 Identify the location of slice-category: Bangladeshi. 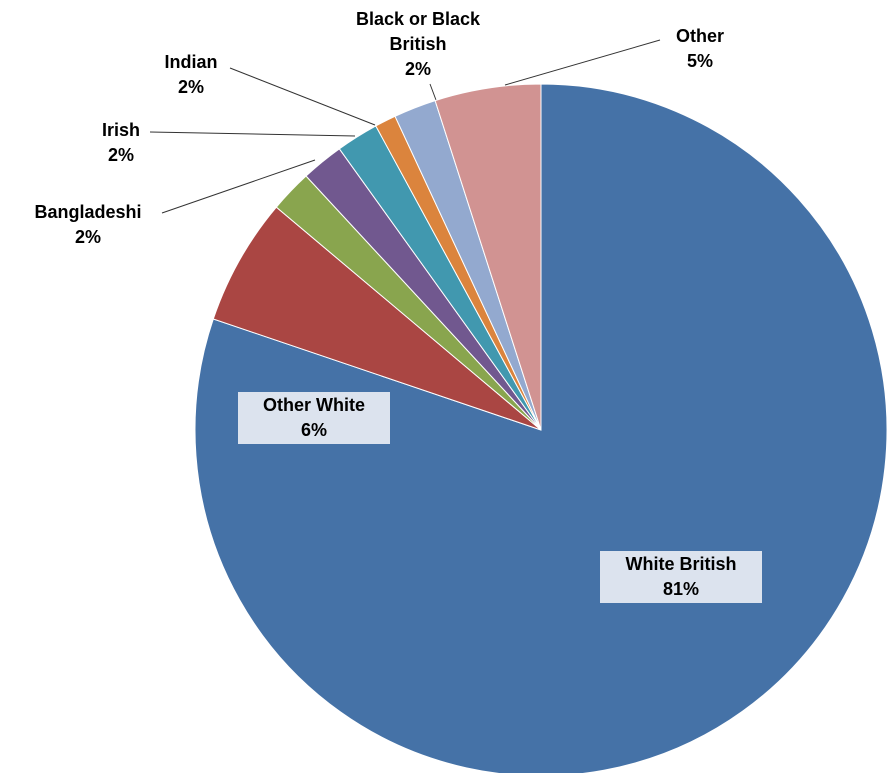
(88, 212).